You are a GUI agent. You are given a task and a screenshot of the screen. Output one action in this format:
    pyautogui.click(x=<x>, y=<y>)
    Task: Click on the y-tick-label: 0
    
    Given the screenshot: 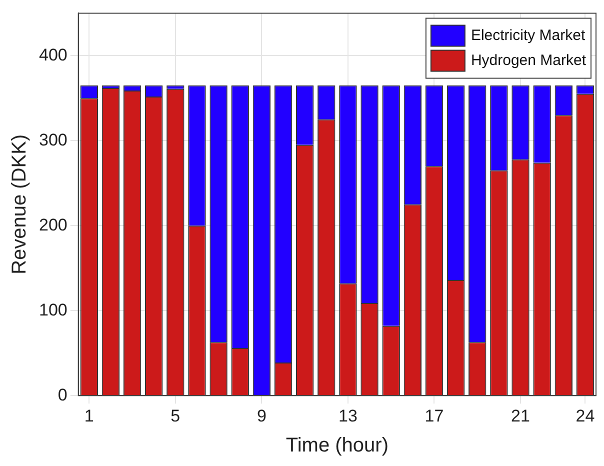 What is the action you would take?
    pyautogui.click(x=63, y=394)
    